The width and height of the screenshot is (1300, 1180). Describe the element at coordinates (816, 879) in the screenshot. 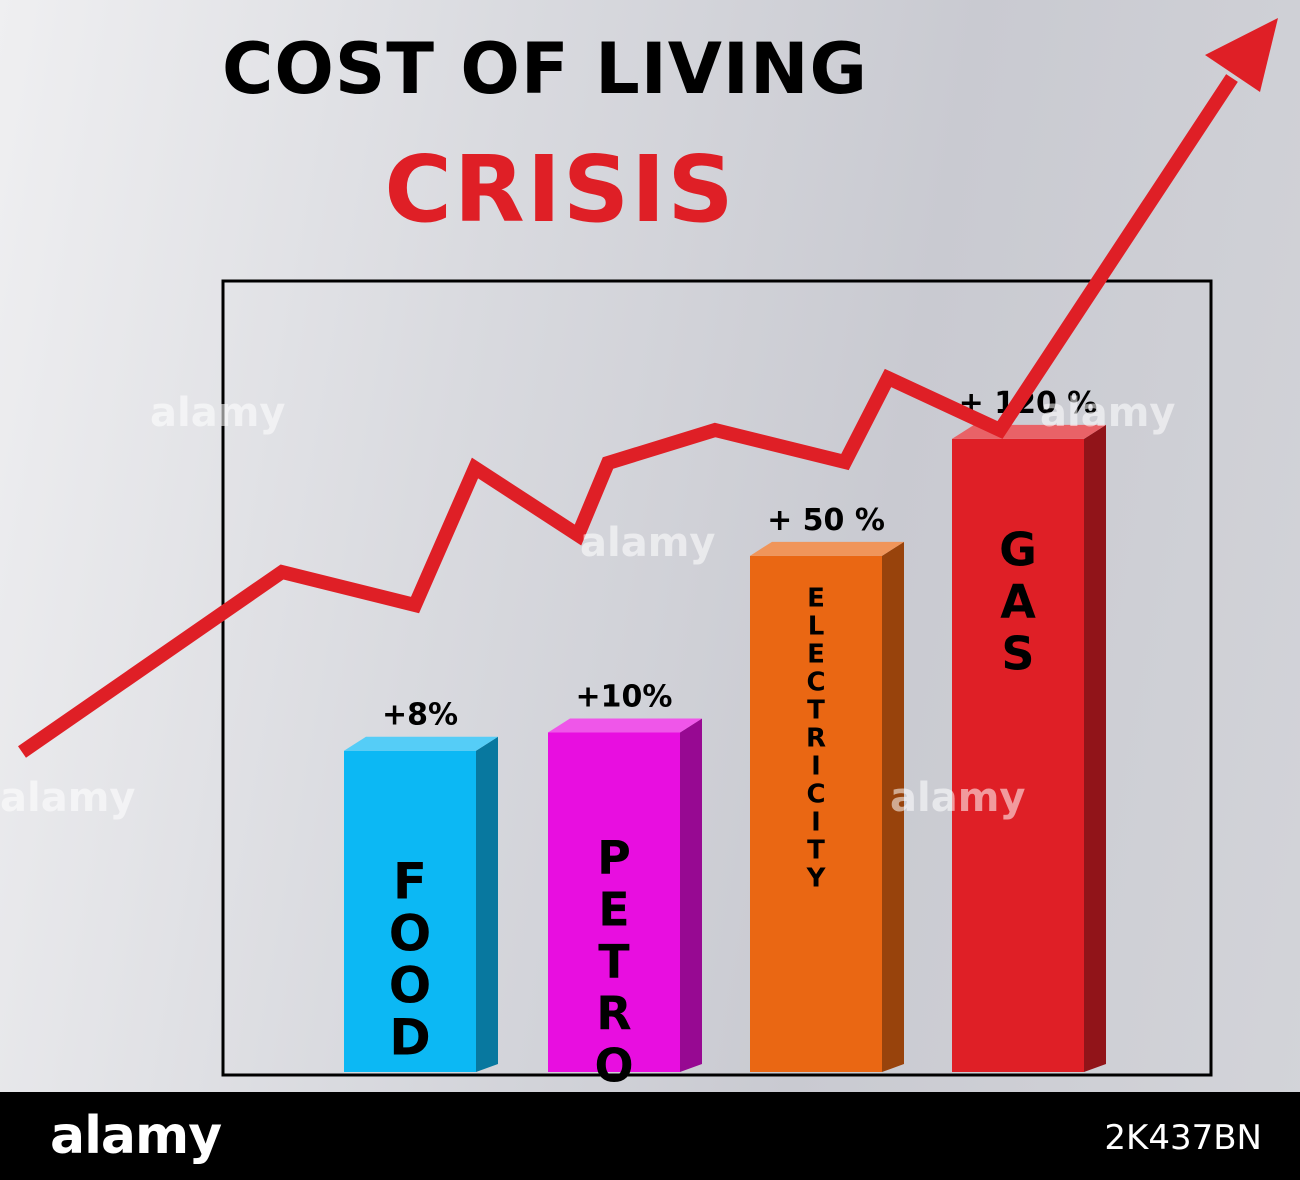

I see `bar-category-letter: Y` at that location.